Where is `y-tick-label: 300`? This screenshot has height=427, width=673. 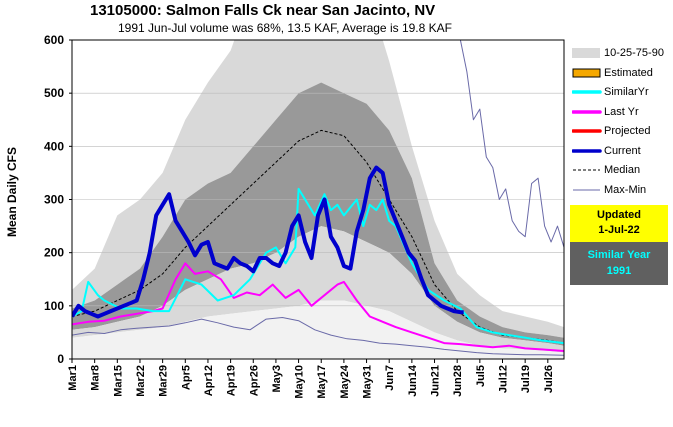
y-tick-label: 300 is located at coordinates (54, 200).